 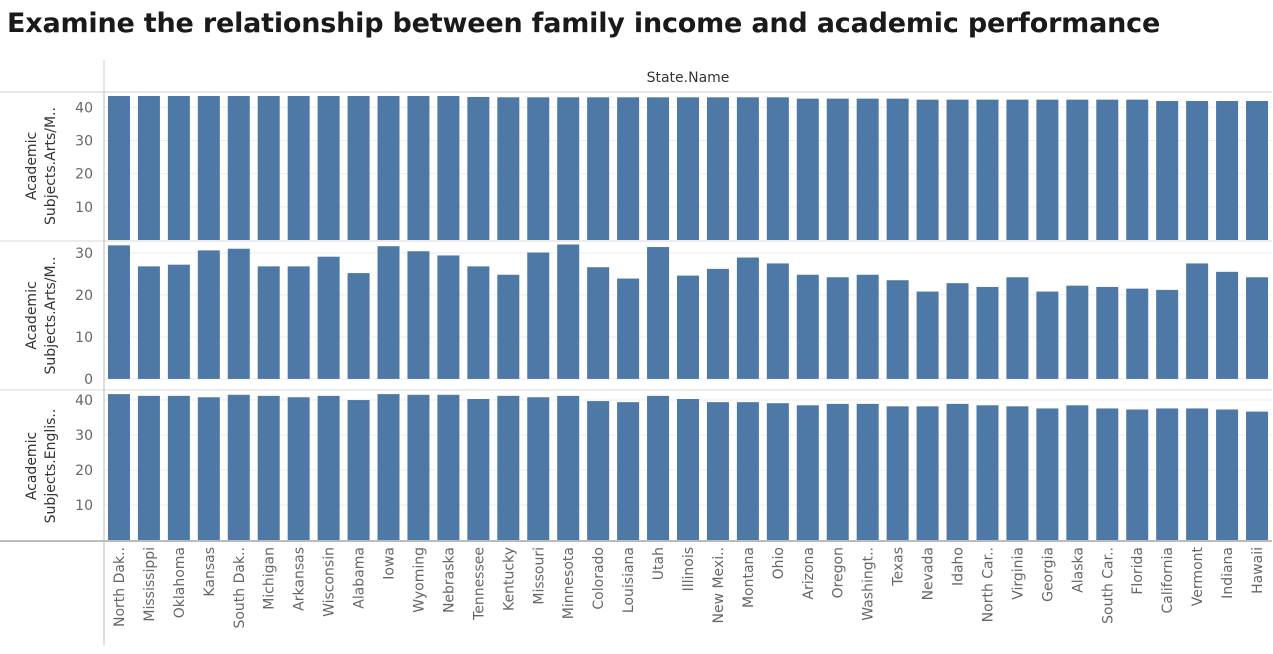 What do you see at coordinates (988, 584) in the screenshot?
I see `x-tick-label: North Car..` at bounding box center [988, 584].